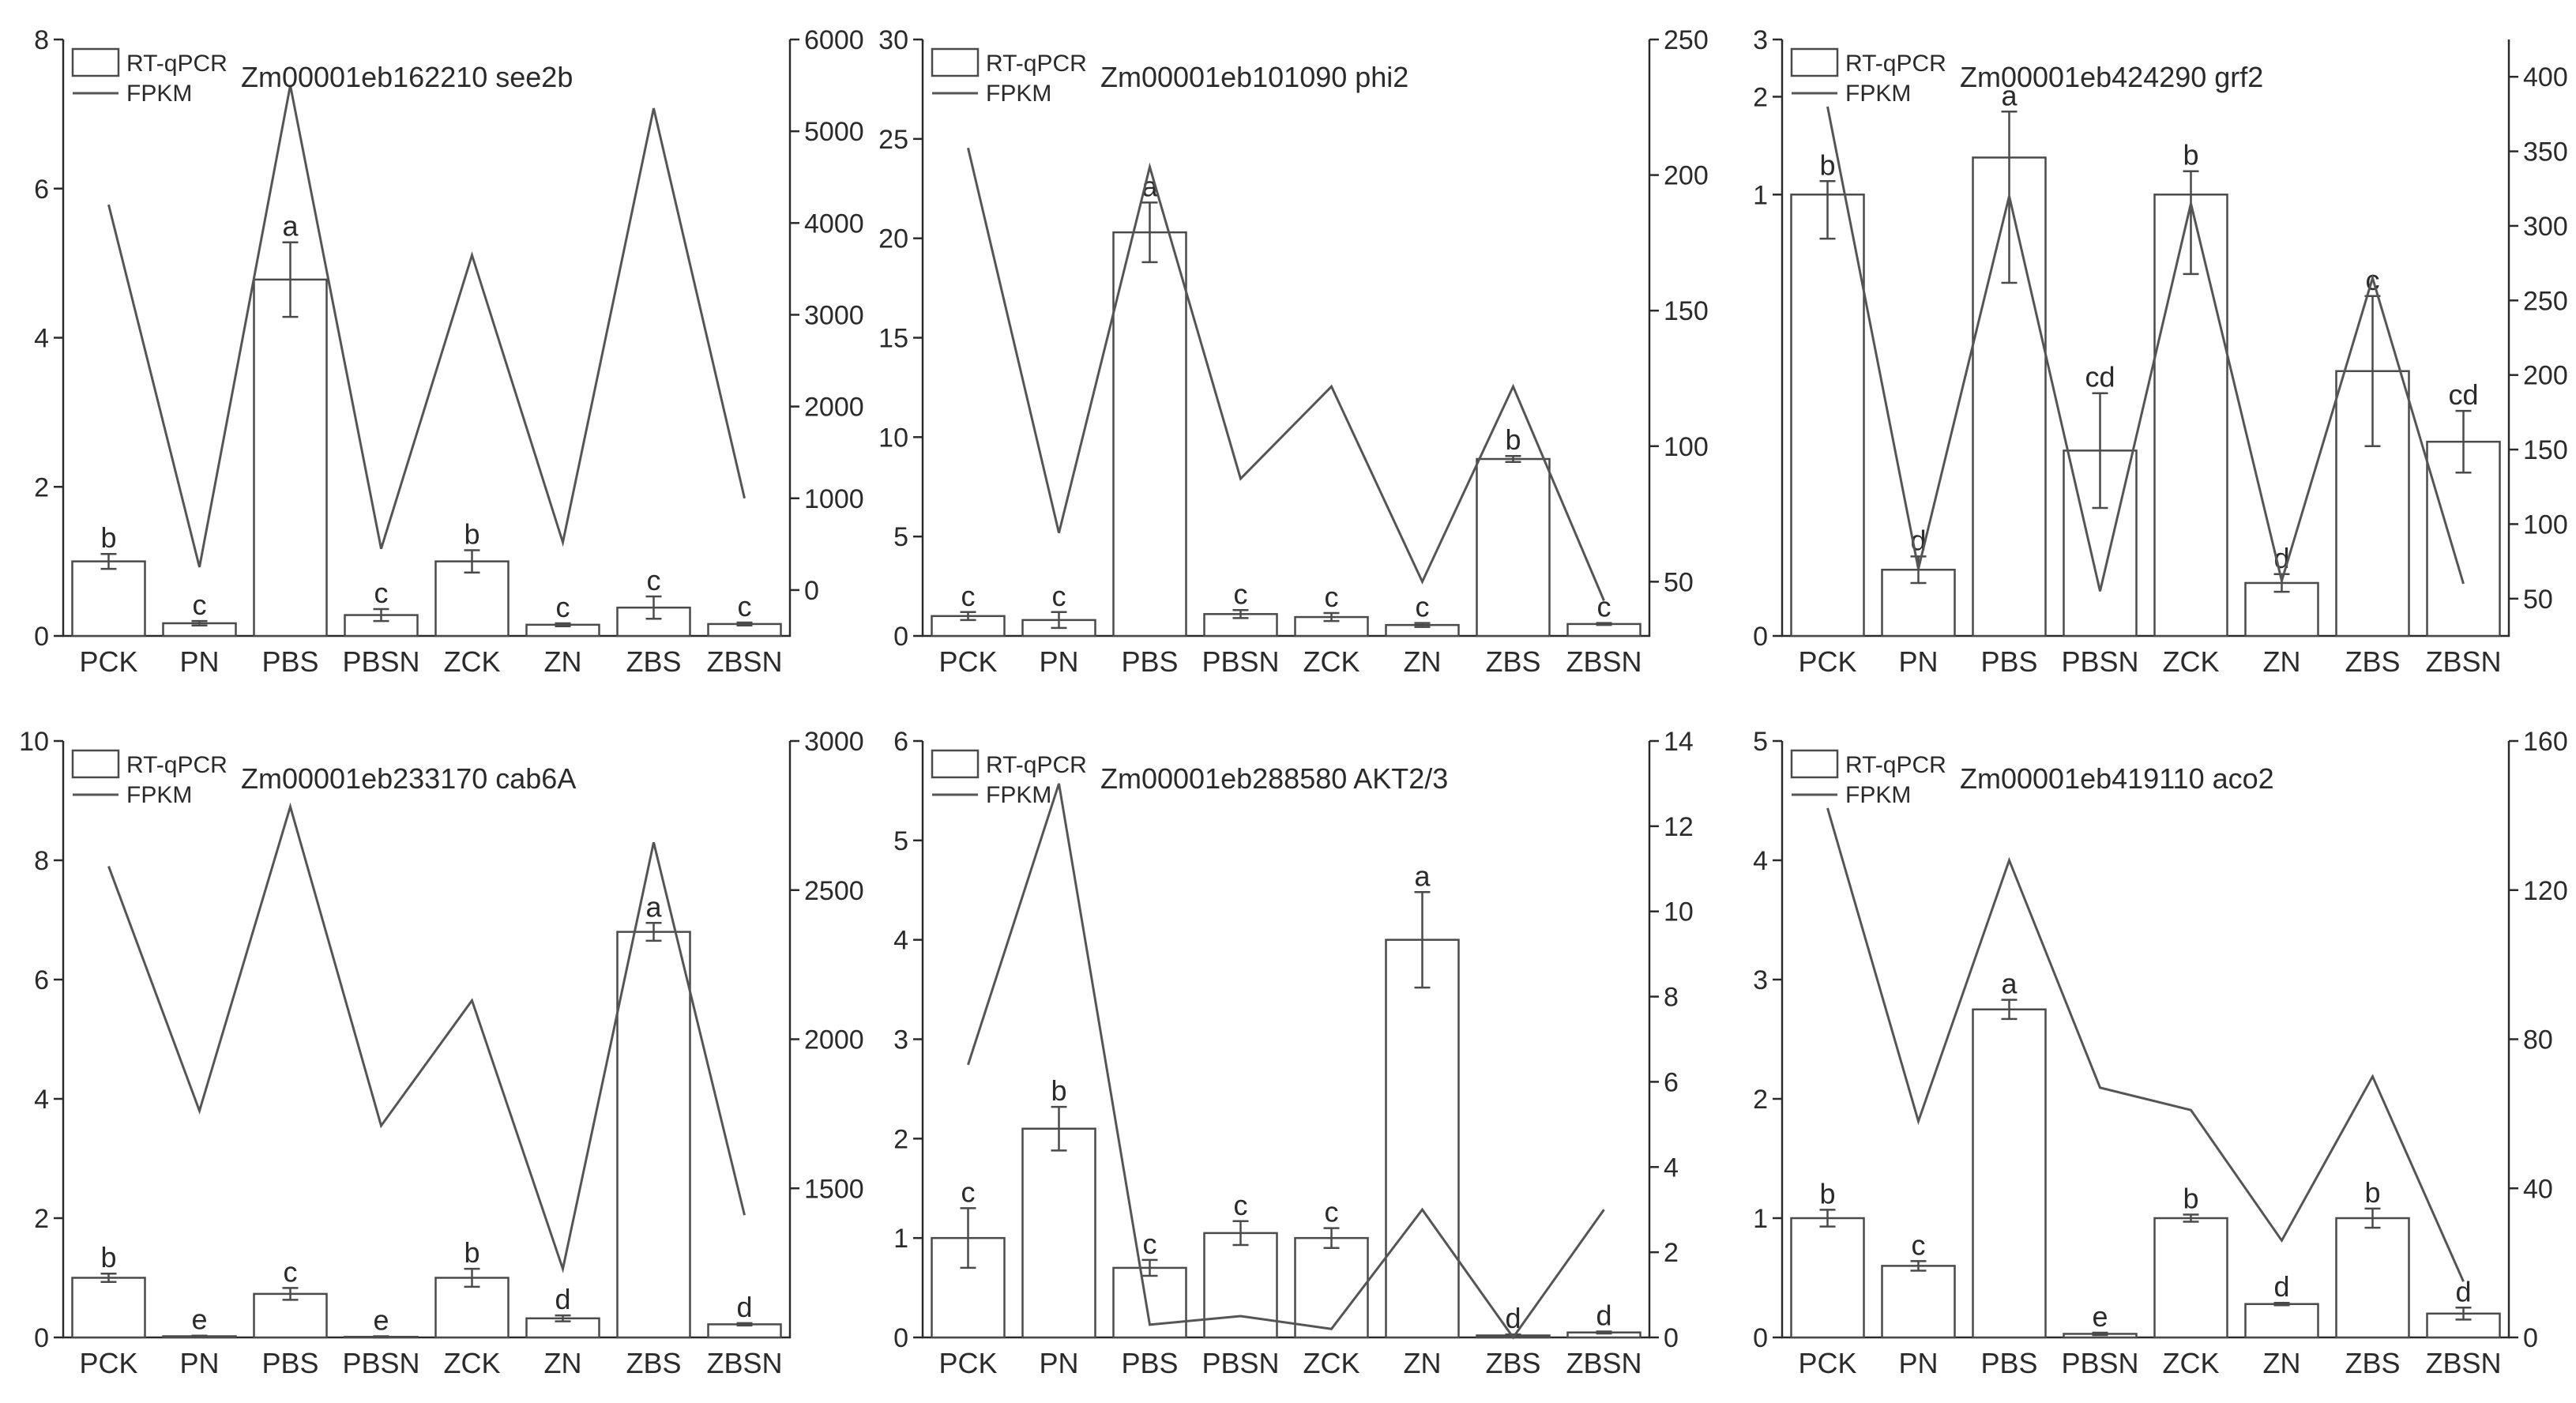 This screenshot has height=1403, width=2576. What do you see at coordinates (1672, 1168) in the screenshot?
I see `y2-tick-label: 4` at bounding box center [1672, 1168].